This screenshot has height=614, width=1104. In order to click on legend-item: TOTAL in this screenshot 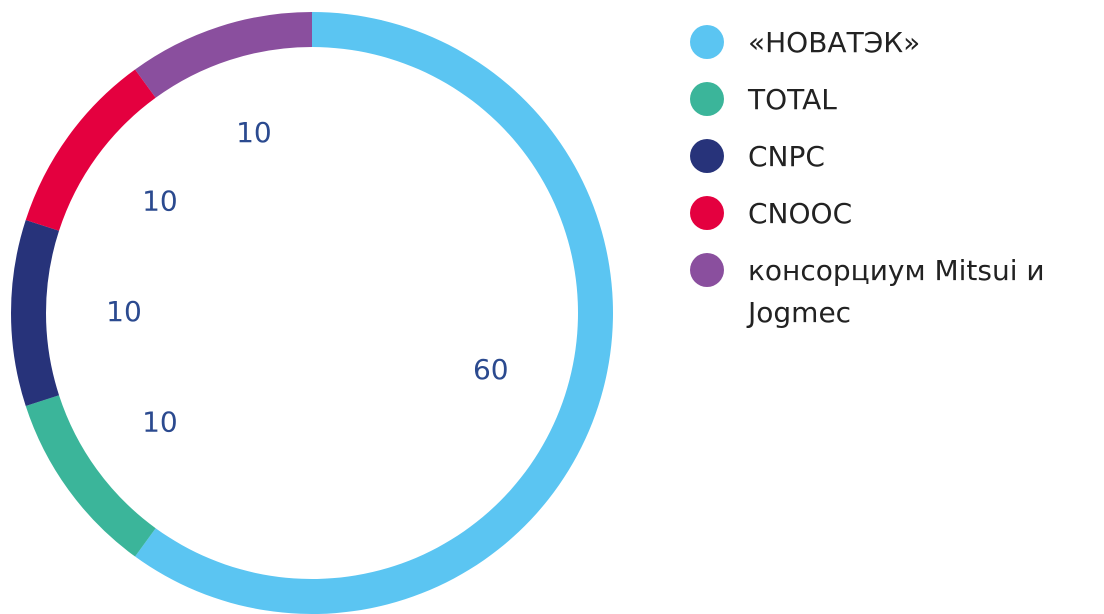, I will do `click(890, 100)`.